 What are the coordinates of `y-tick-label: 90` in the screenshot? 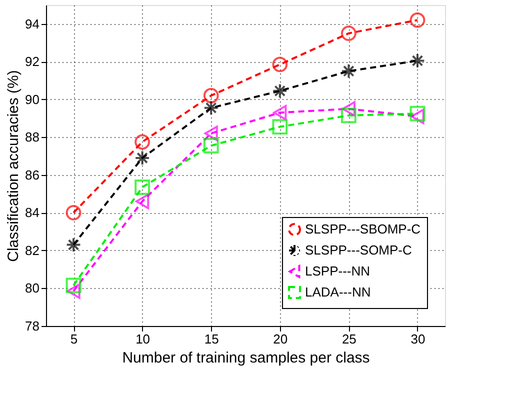 It's located at (32, 99).